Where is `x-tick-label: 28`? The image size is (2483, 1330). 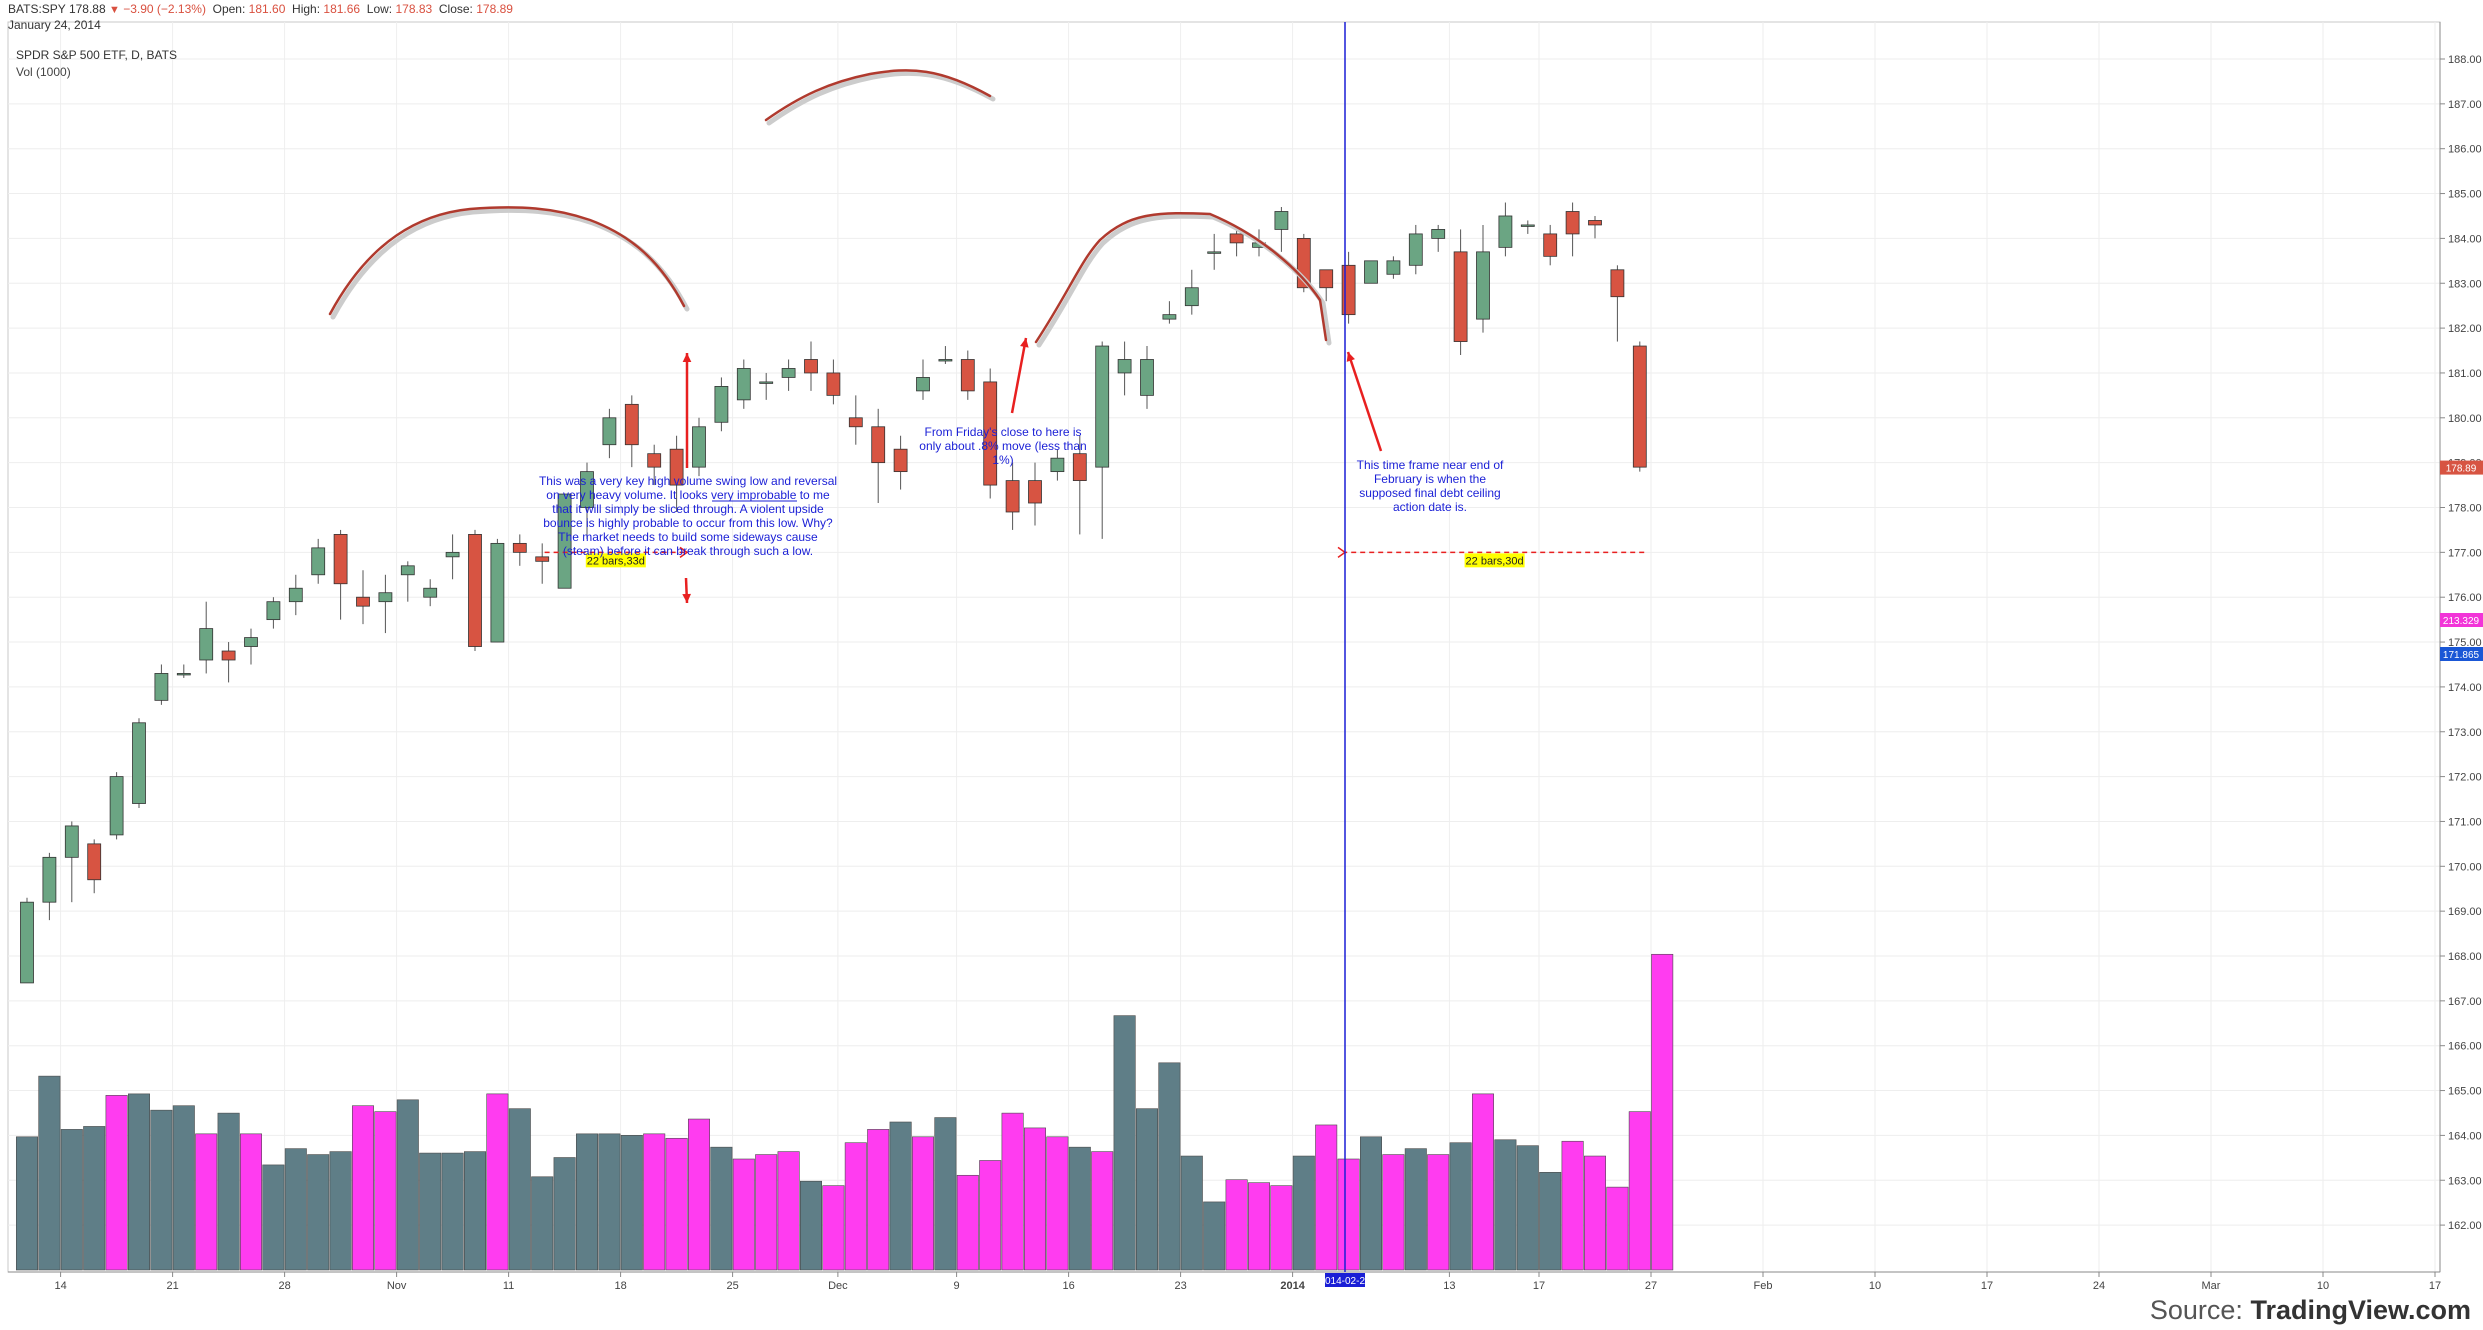
x-tick-label: 28 is located at coordinates (284, 1286).